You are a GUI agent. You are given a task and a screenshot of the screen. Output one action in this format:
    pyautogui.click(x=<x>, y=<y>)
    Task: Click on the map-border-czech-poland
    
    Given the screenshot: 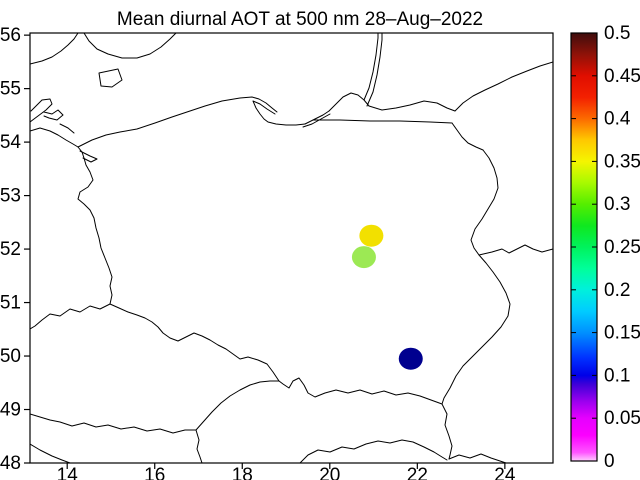 What is the action you would take?
    pyautogui.click(x=194, y=342)
    